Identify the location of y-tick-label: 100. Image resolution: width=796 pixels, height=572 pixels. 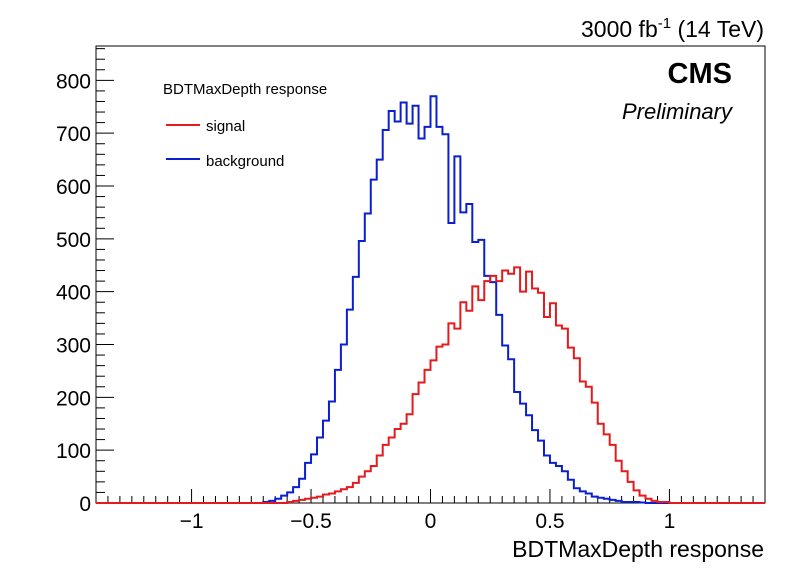
(73, 451).